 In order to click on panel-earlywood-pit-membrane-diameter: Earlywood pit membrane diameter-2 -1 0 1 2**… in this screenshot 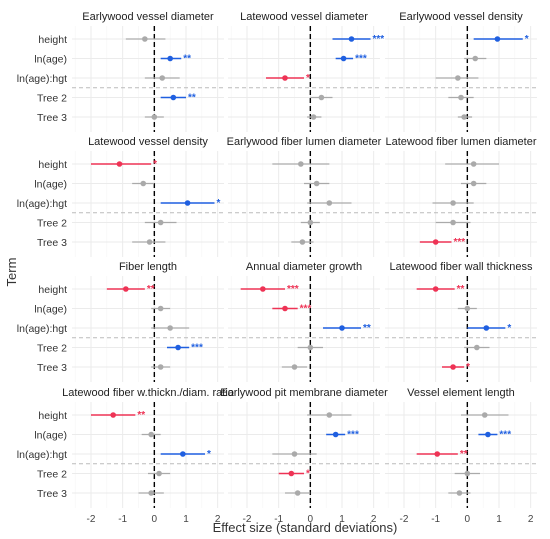, I will do `click(304, 456)`.